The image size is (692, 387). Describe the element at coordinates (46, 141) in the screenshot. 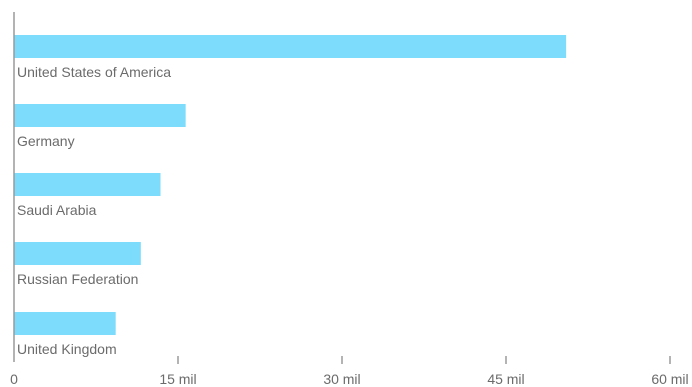

I see `bar-category-label: Germany` at that location.